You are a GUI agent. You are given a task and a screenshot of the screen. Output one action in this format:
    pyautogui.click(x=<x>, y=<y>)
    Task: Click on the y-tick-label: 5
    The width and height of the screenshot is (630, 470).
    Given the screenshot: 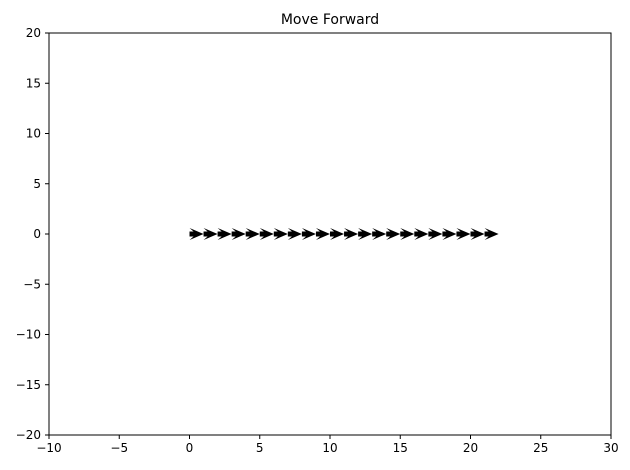 What is the action you would take?
    pyautogui.click(x=37, y=184)
    